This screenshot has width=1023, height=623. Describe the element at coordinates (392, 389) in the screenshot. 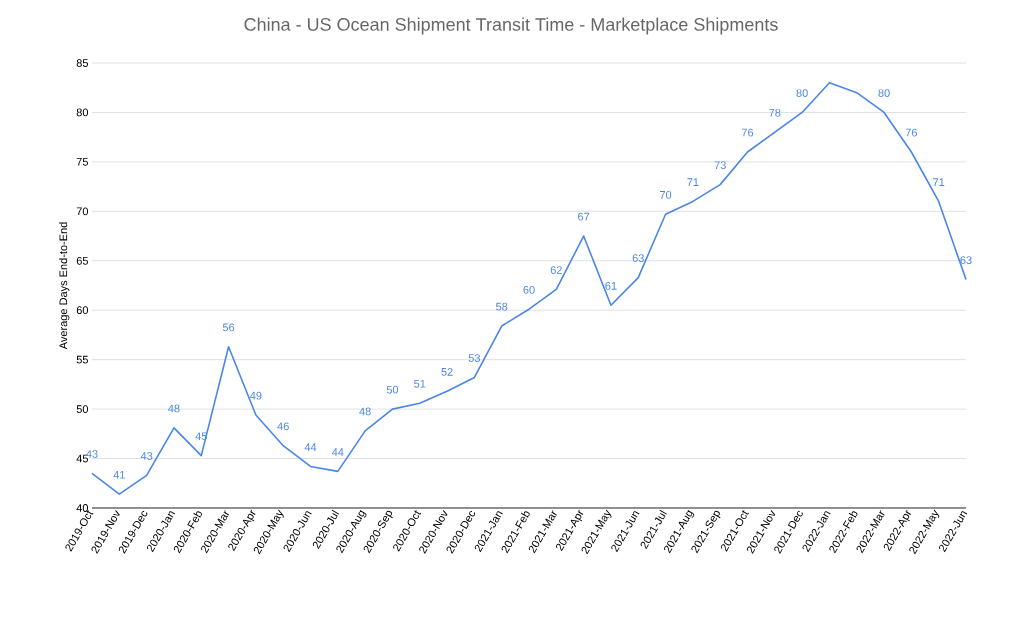

I see `data-label: 50` at that location.